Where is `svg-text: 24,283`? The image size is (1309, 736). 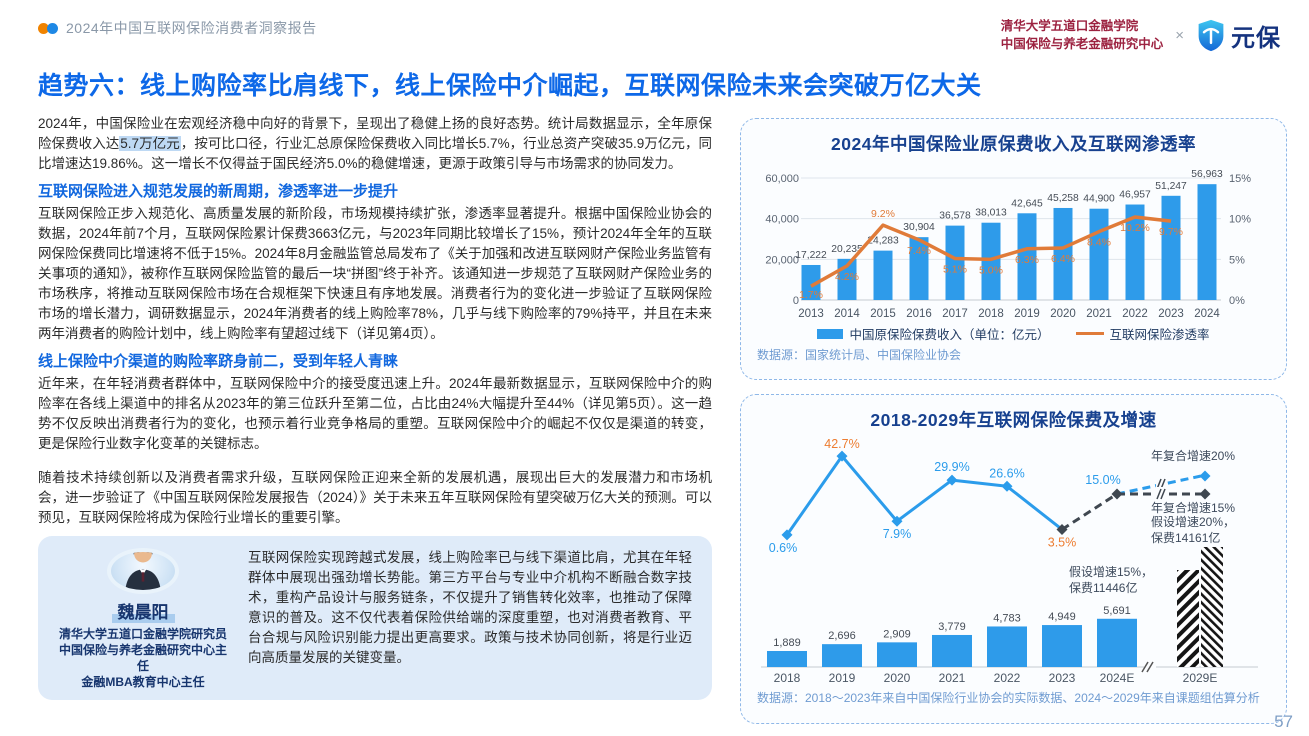 svg-text: 24,283 is located at coordinates (883, 241).